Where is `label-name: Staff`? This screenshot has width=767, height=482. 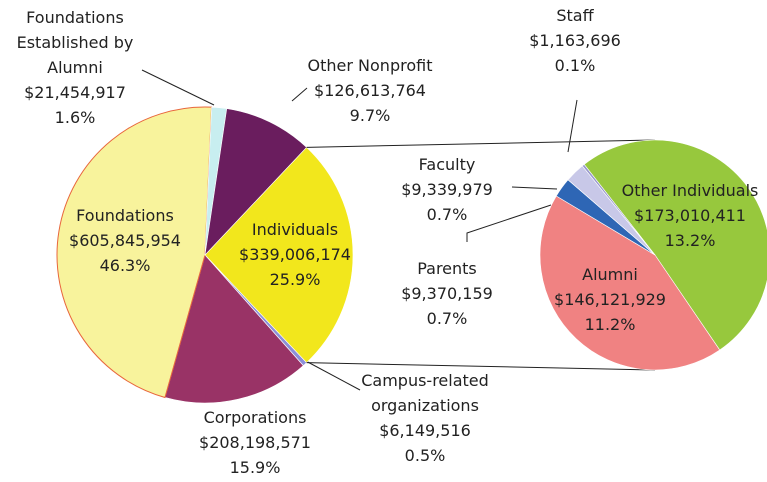 label-name: Staff is located at coordinates (575, 15).